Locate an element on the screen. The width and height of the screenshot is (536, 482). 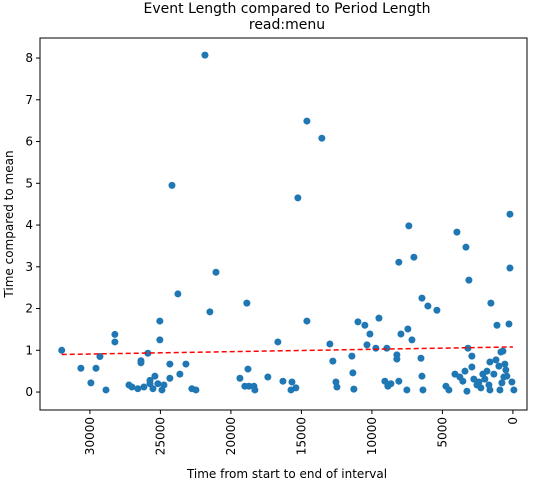
x-tick-label: 20000 is located at coordinates (231, 436).